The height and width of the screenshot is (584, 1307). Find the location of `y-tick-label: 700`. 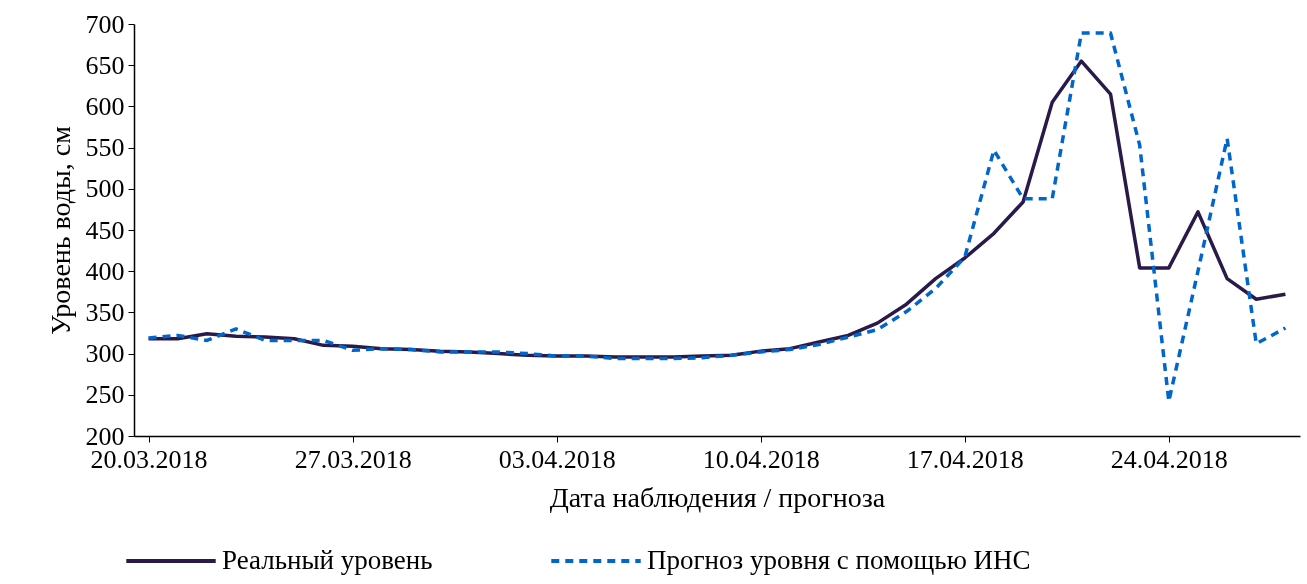

y-tick-label: 700 is located at coordinates (105, 24).